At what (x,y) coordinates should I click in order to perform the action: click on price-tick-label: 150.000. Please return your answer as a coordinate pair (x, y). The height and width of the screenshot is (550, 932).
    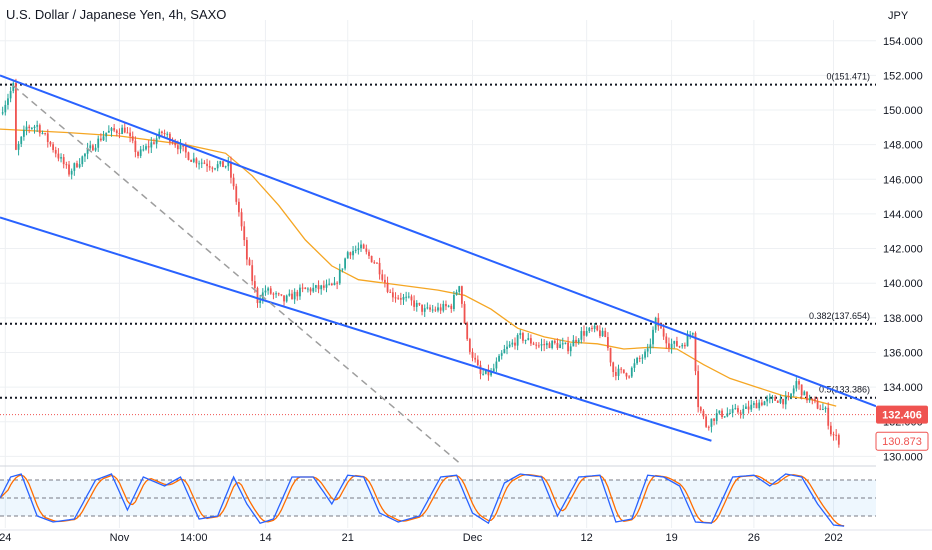
    Looking at the image, I should click on (903, 111).